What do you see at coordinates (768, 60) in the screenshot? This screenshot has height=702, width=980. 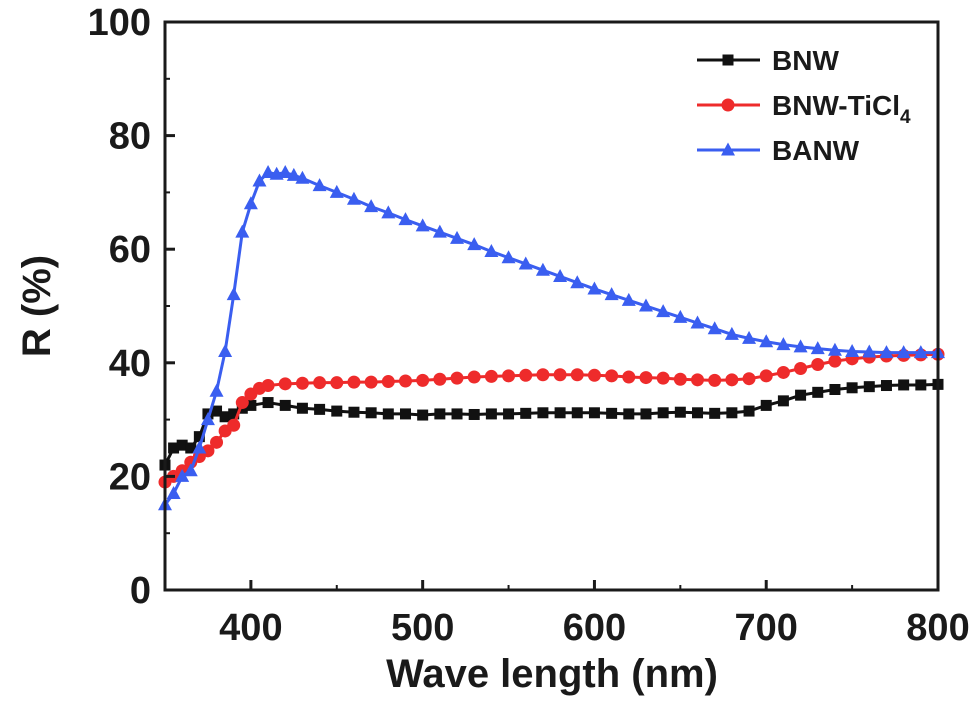 I see `legend-item-bnw: BNW` at bounding box center [768, 60].